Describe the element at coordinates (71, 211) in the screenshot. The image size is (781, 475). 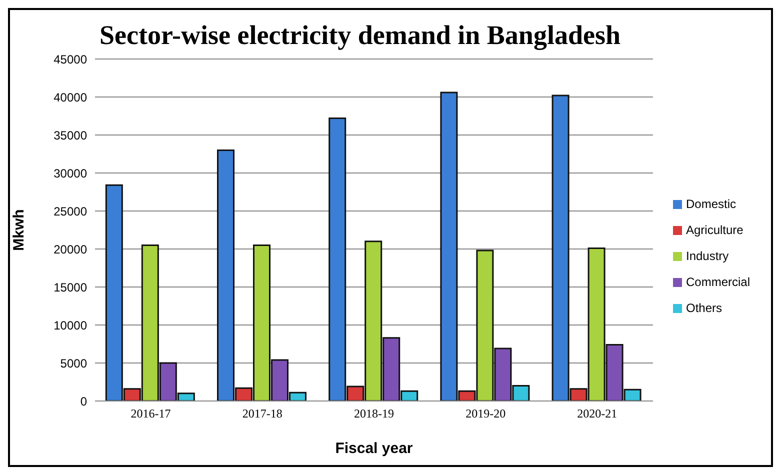
I see `y-tick-label: 25000` at that location.